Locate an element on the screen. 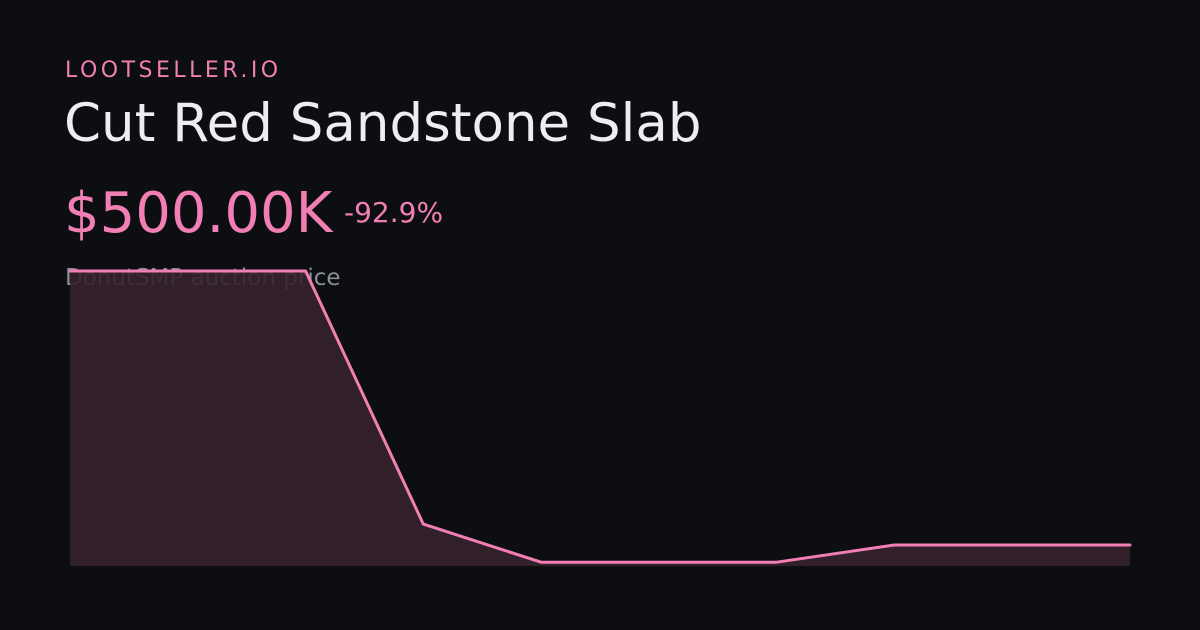 This screenshot has width=1200, height=630. brand: LOOTSELLER.IO is located at coordinates (173, 70).